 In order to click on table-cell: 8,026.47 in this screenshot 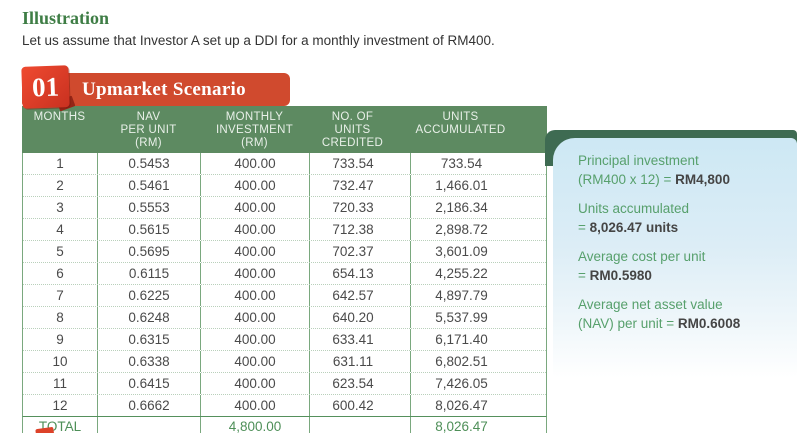, I will do `click(461, 405)`.